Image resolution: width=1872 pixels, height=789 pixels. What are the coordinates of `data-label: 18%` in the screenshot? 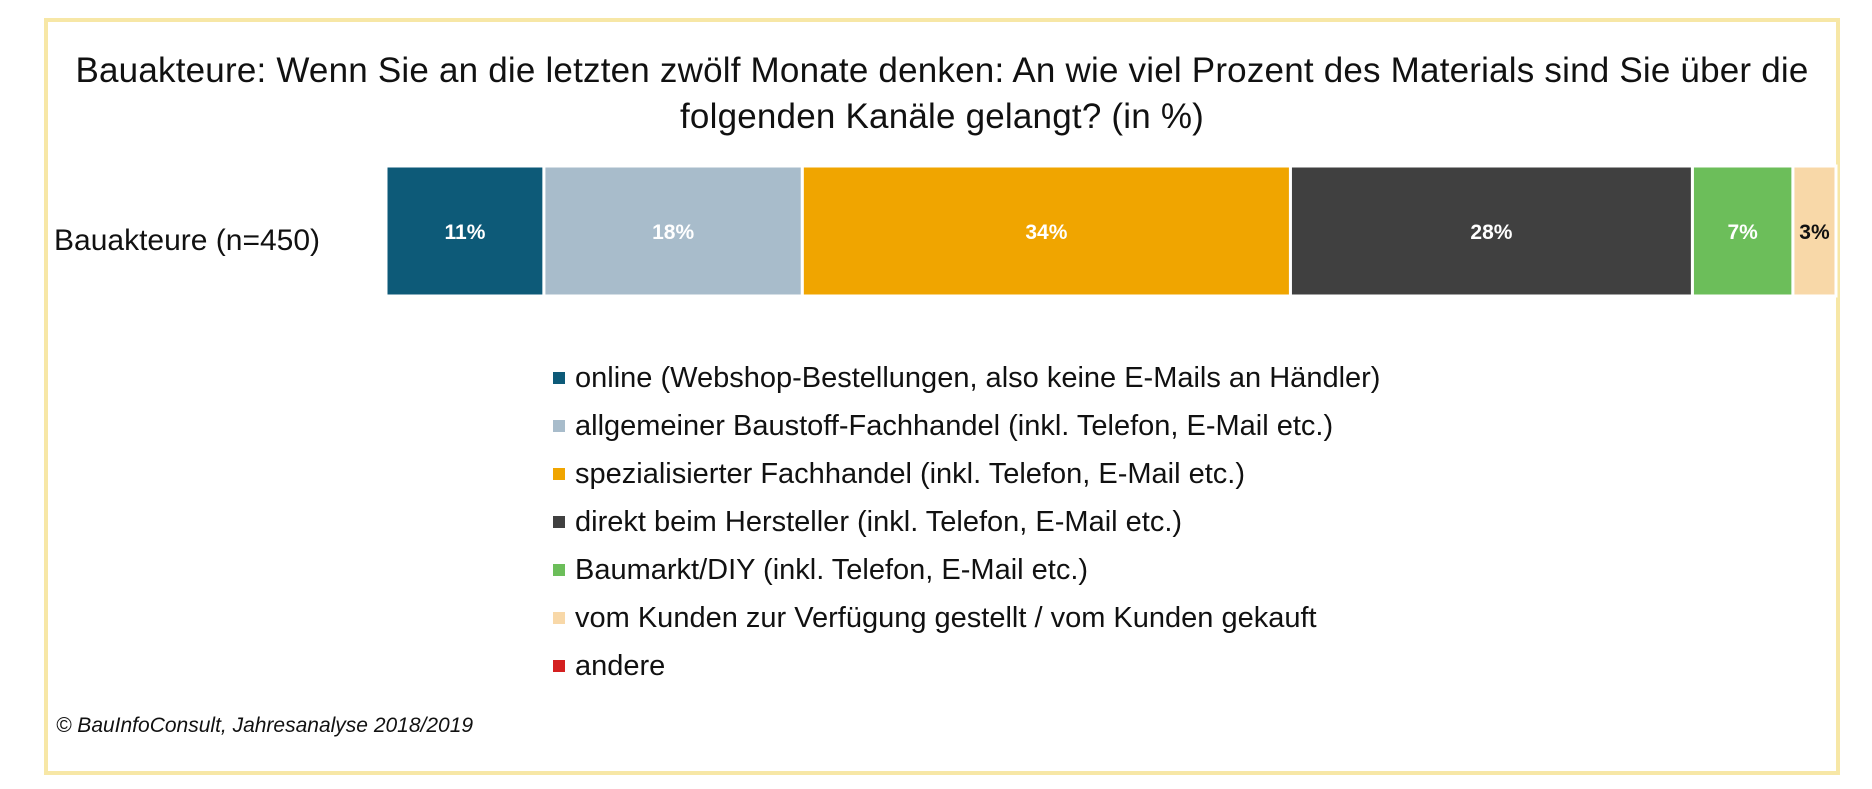 It's located at (673, 232).